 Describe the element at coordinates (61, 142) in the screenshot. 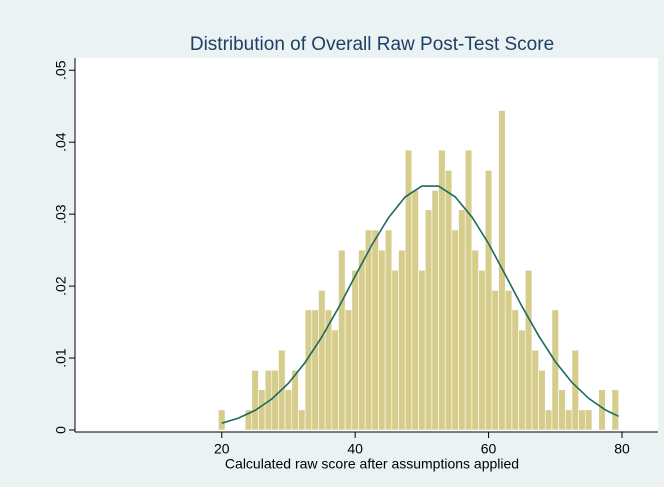

I see `y-tick-label: .04` at that location.